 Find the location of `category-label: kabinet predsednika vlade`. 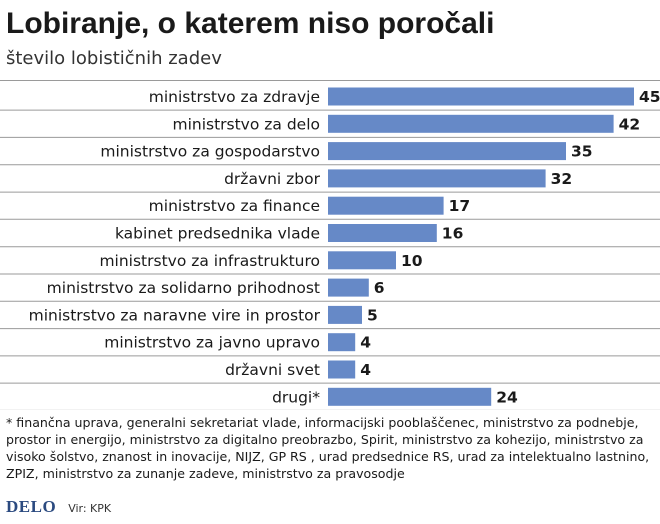

category-label: kabinet predsednika vlade is located at coordinates (217, 234).